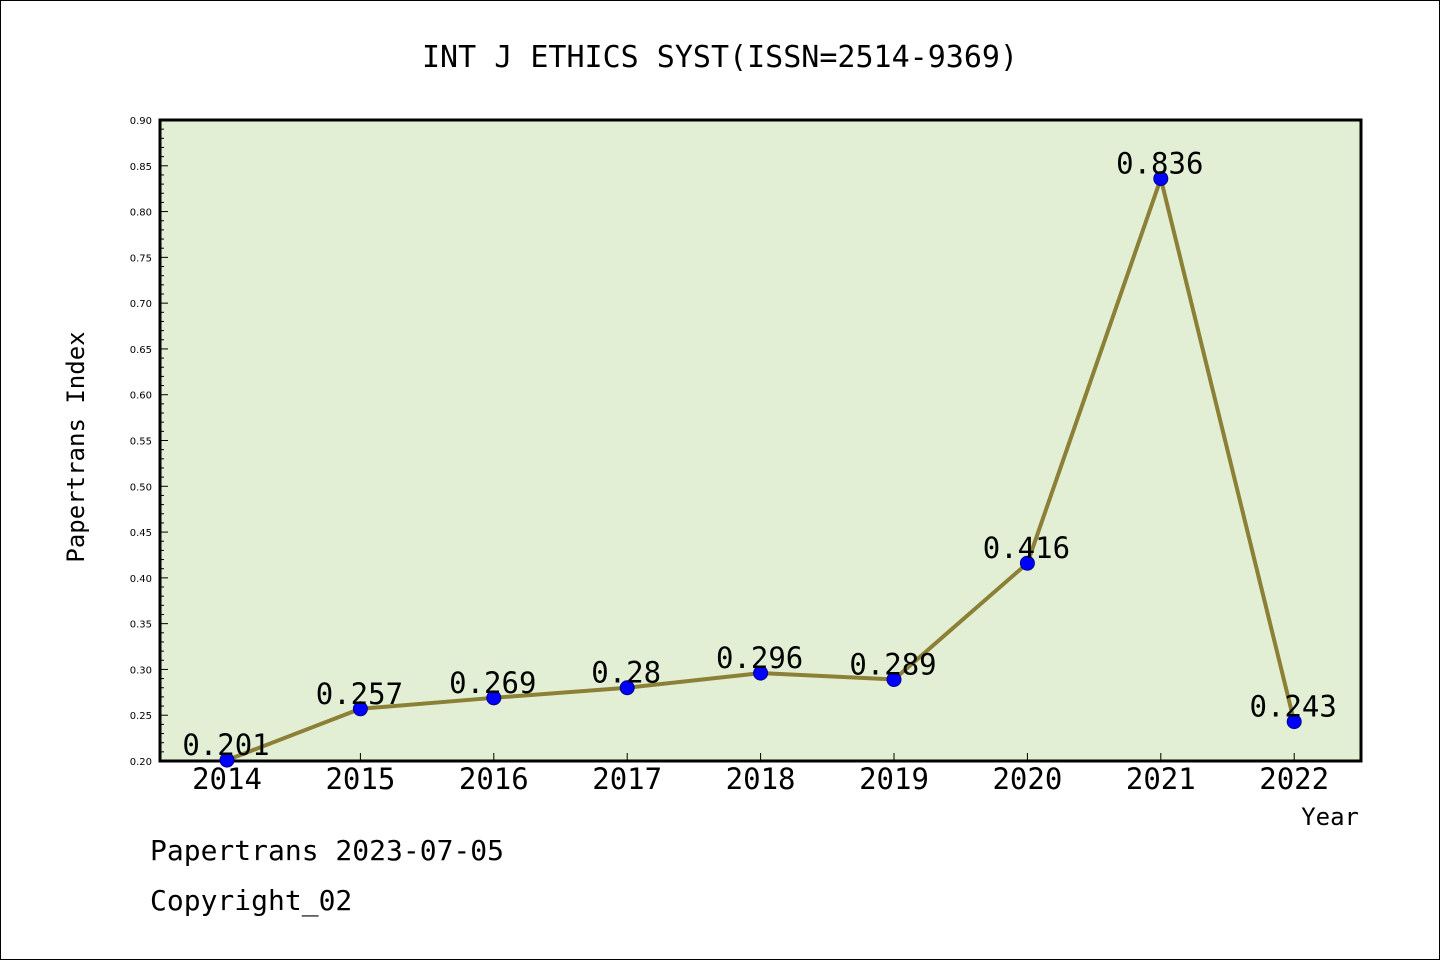  What do you see at coordinates (141, 304) in the screenshot?
I see `y-tick-label: 0.70` at bounding box center [141, 304].